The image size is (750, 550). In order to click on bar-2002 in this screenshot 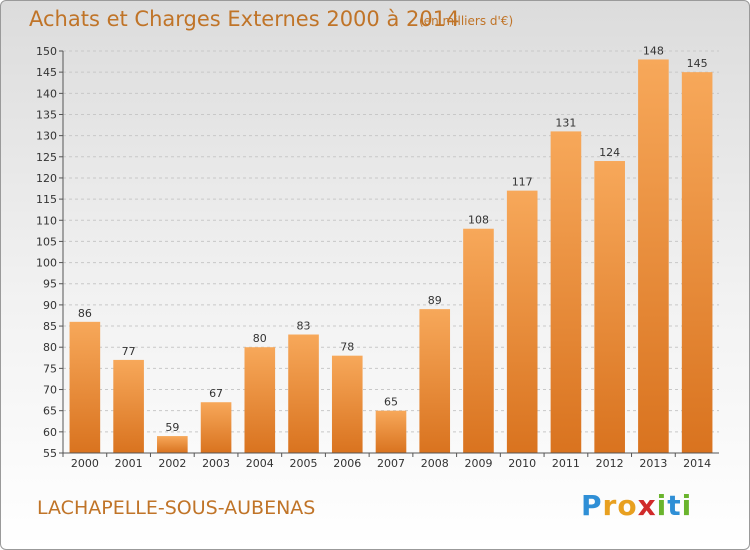, I will do `click(172, 444)`.